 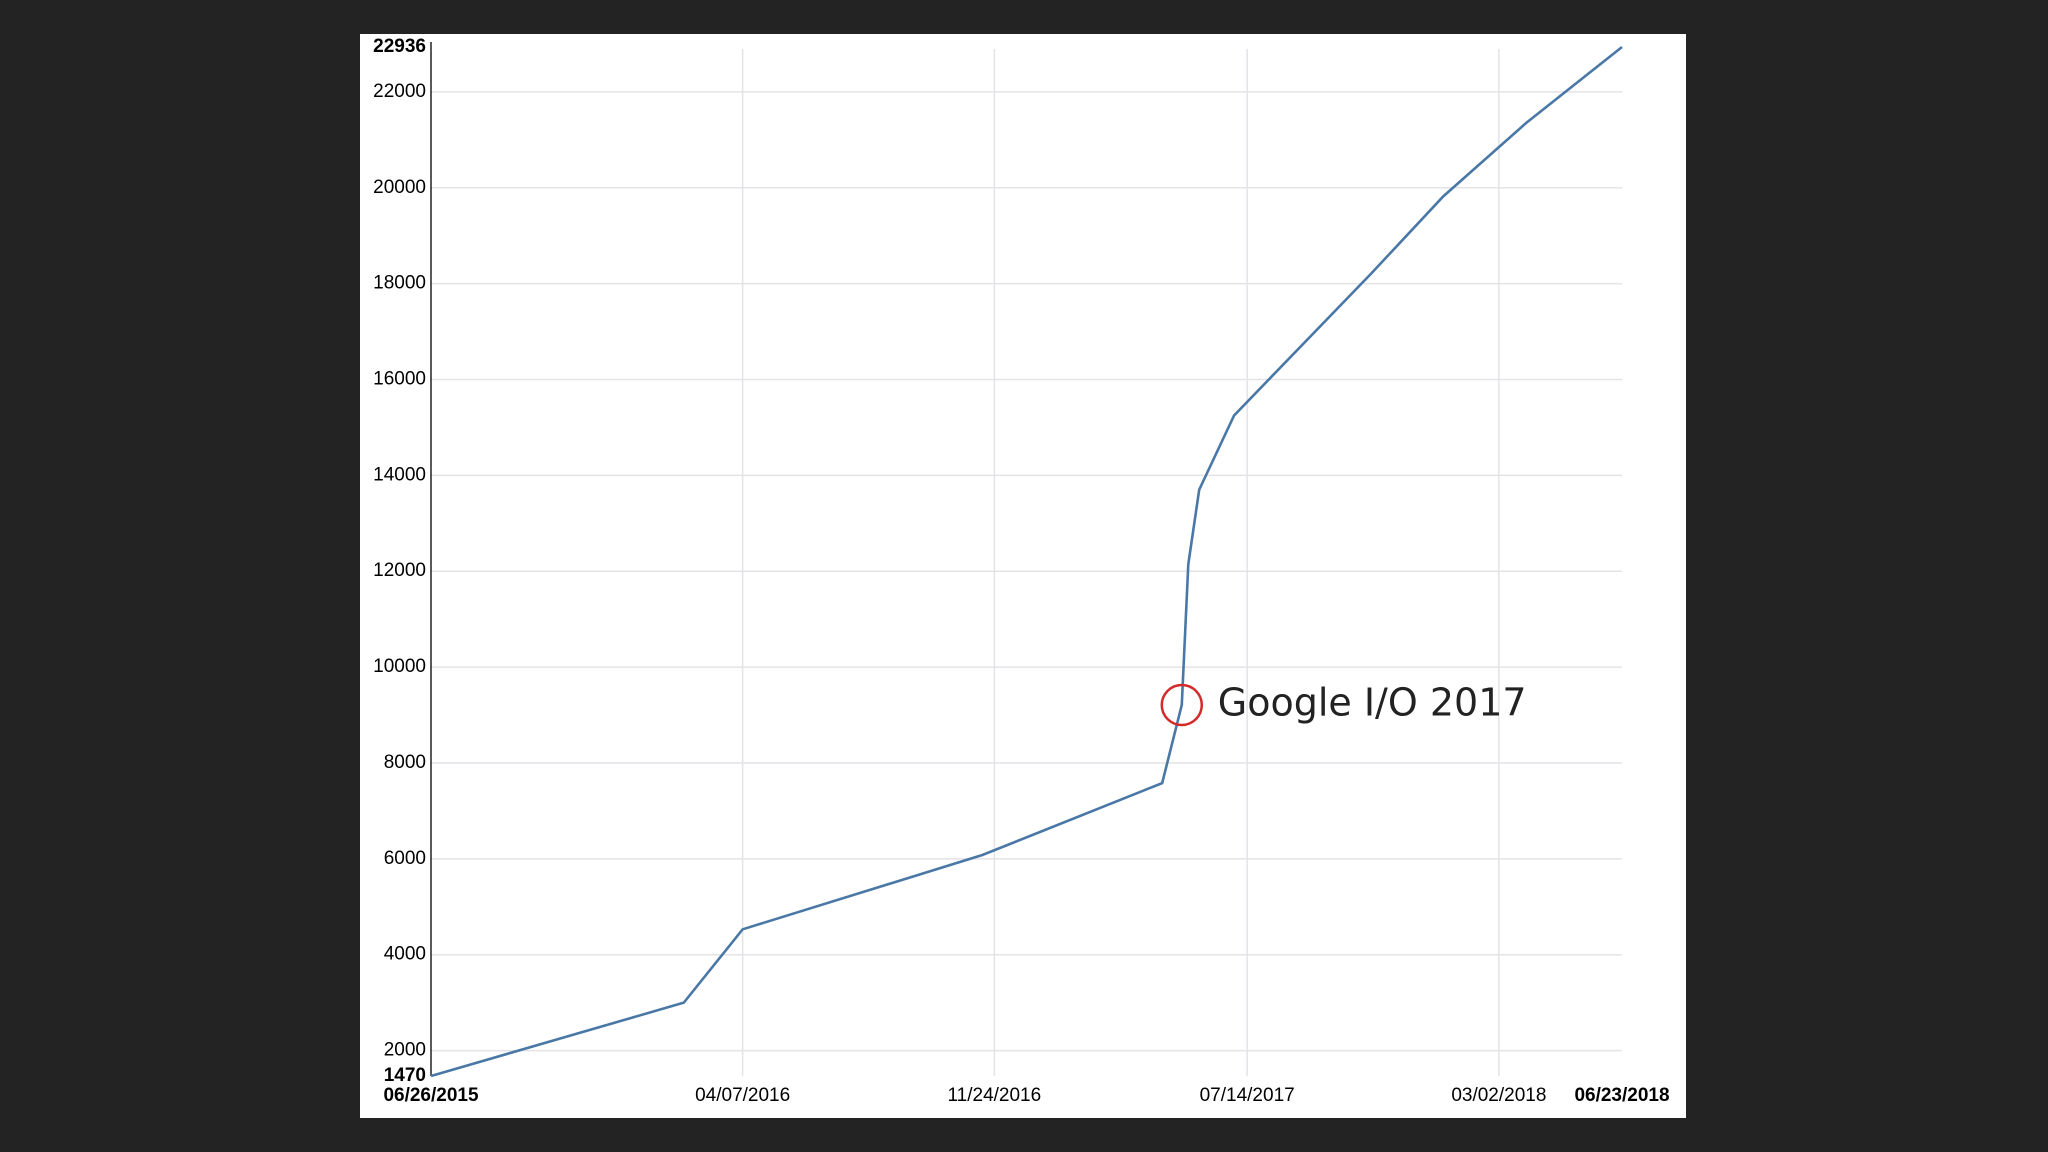 I want to click on y-tick-label: 22000, so click(x=399, y=91).